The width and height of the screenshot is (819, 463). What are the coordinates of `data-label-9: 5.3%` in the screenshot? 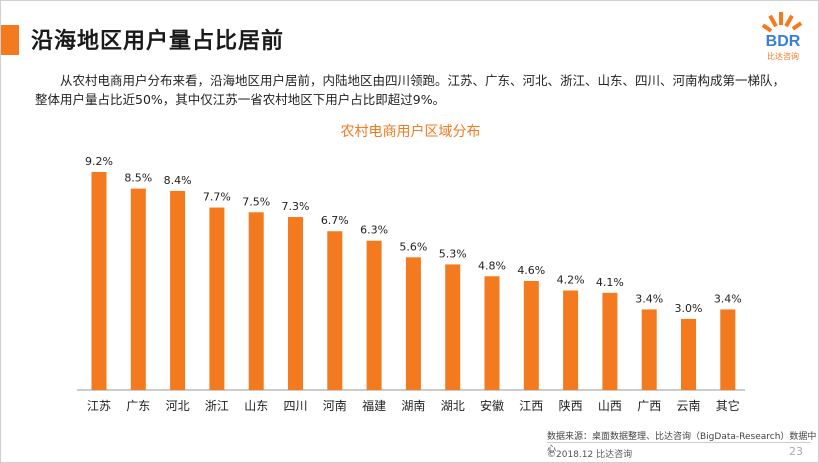 It's located at (453, 253).